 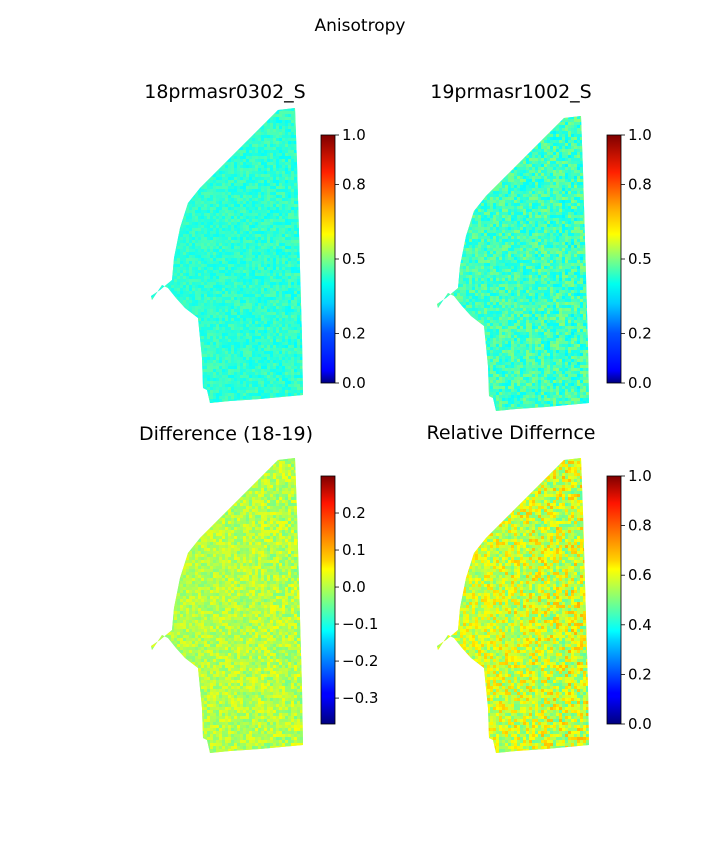 I want to click on colorbar-3-tick-label: 0.2, so click(x=354, y=513).